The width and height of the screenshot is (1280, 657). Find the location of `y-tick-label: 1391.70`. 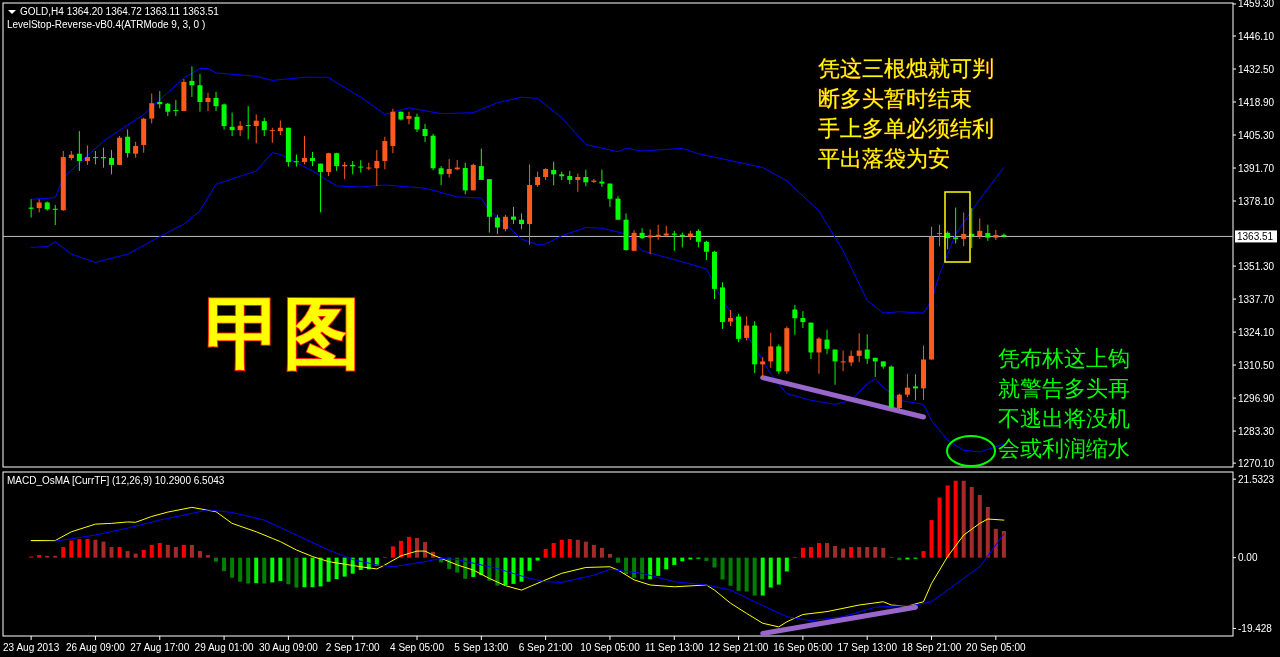

y-tick-label: 1391.70 is located at coordinates (1256, 168).